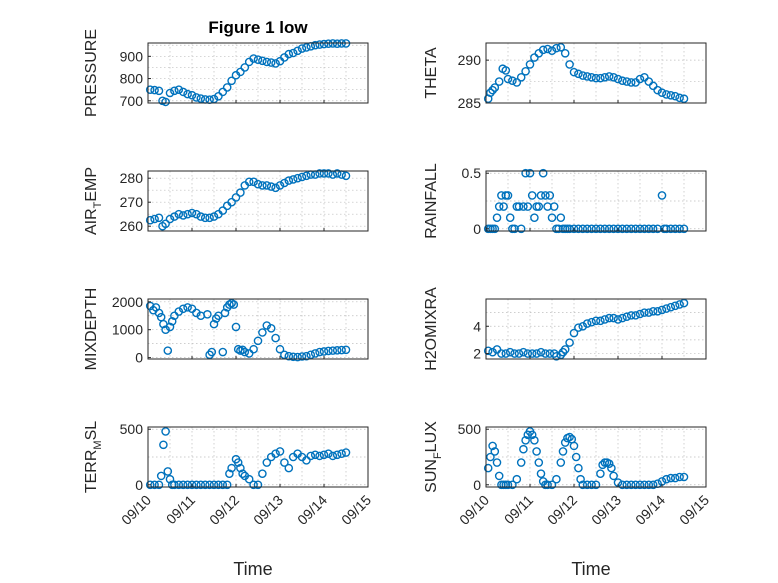  Describe the element at coordinates (91, 73) in the screenshot. I see `y-axis-label-main: PRESSURE` at that location.